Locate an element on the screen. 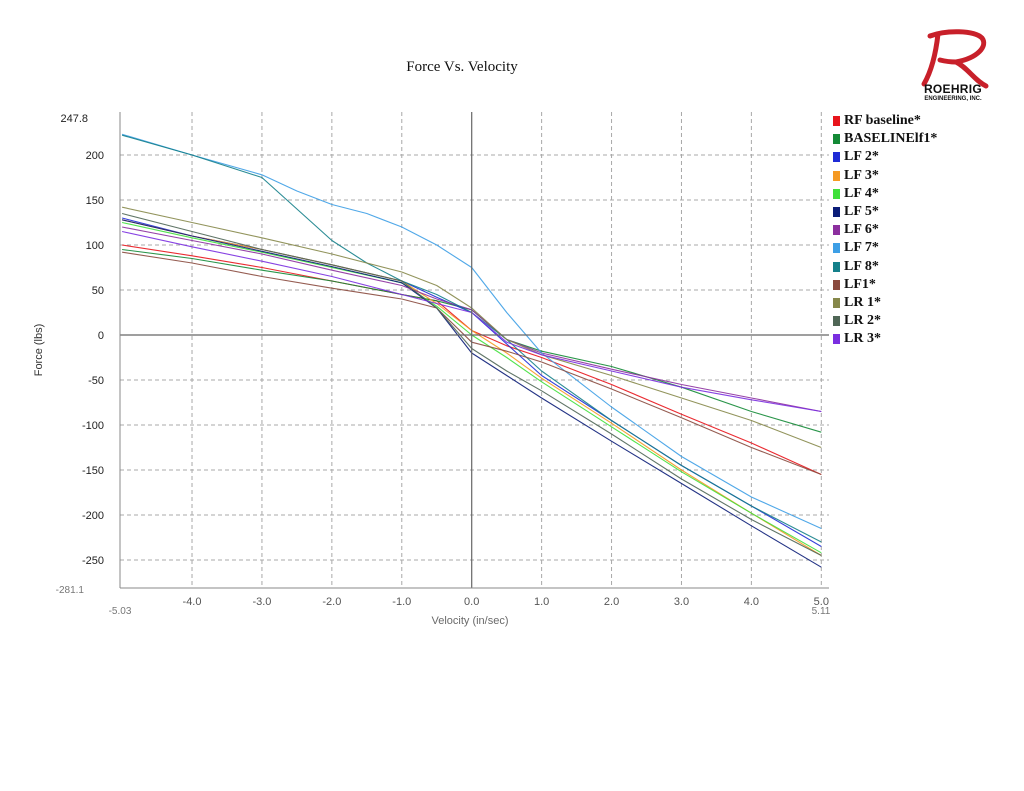 The height and width of the screenshot is (791, 1024). x-min-label: -5.03 is located at coordinates (120, 611).